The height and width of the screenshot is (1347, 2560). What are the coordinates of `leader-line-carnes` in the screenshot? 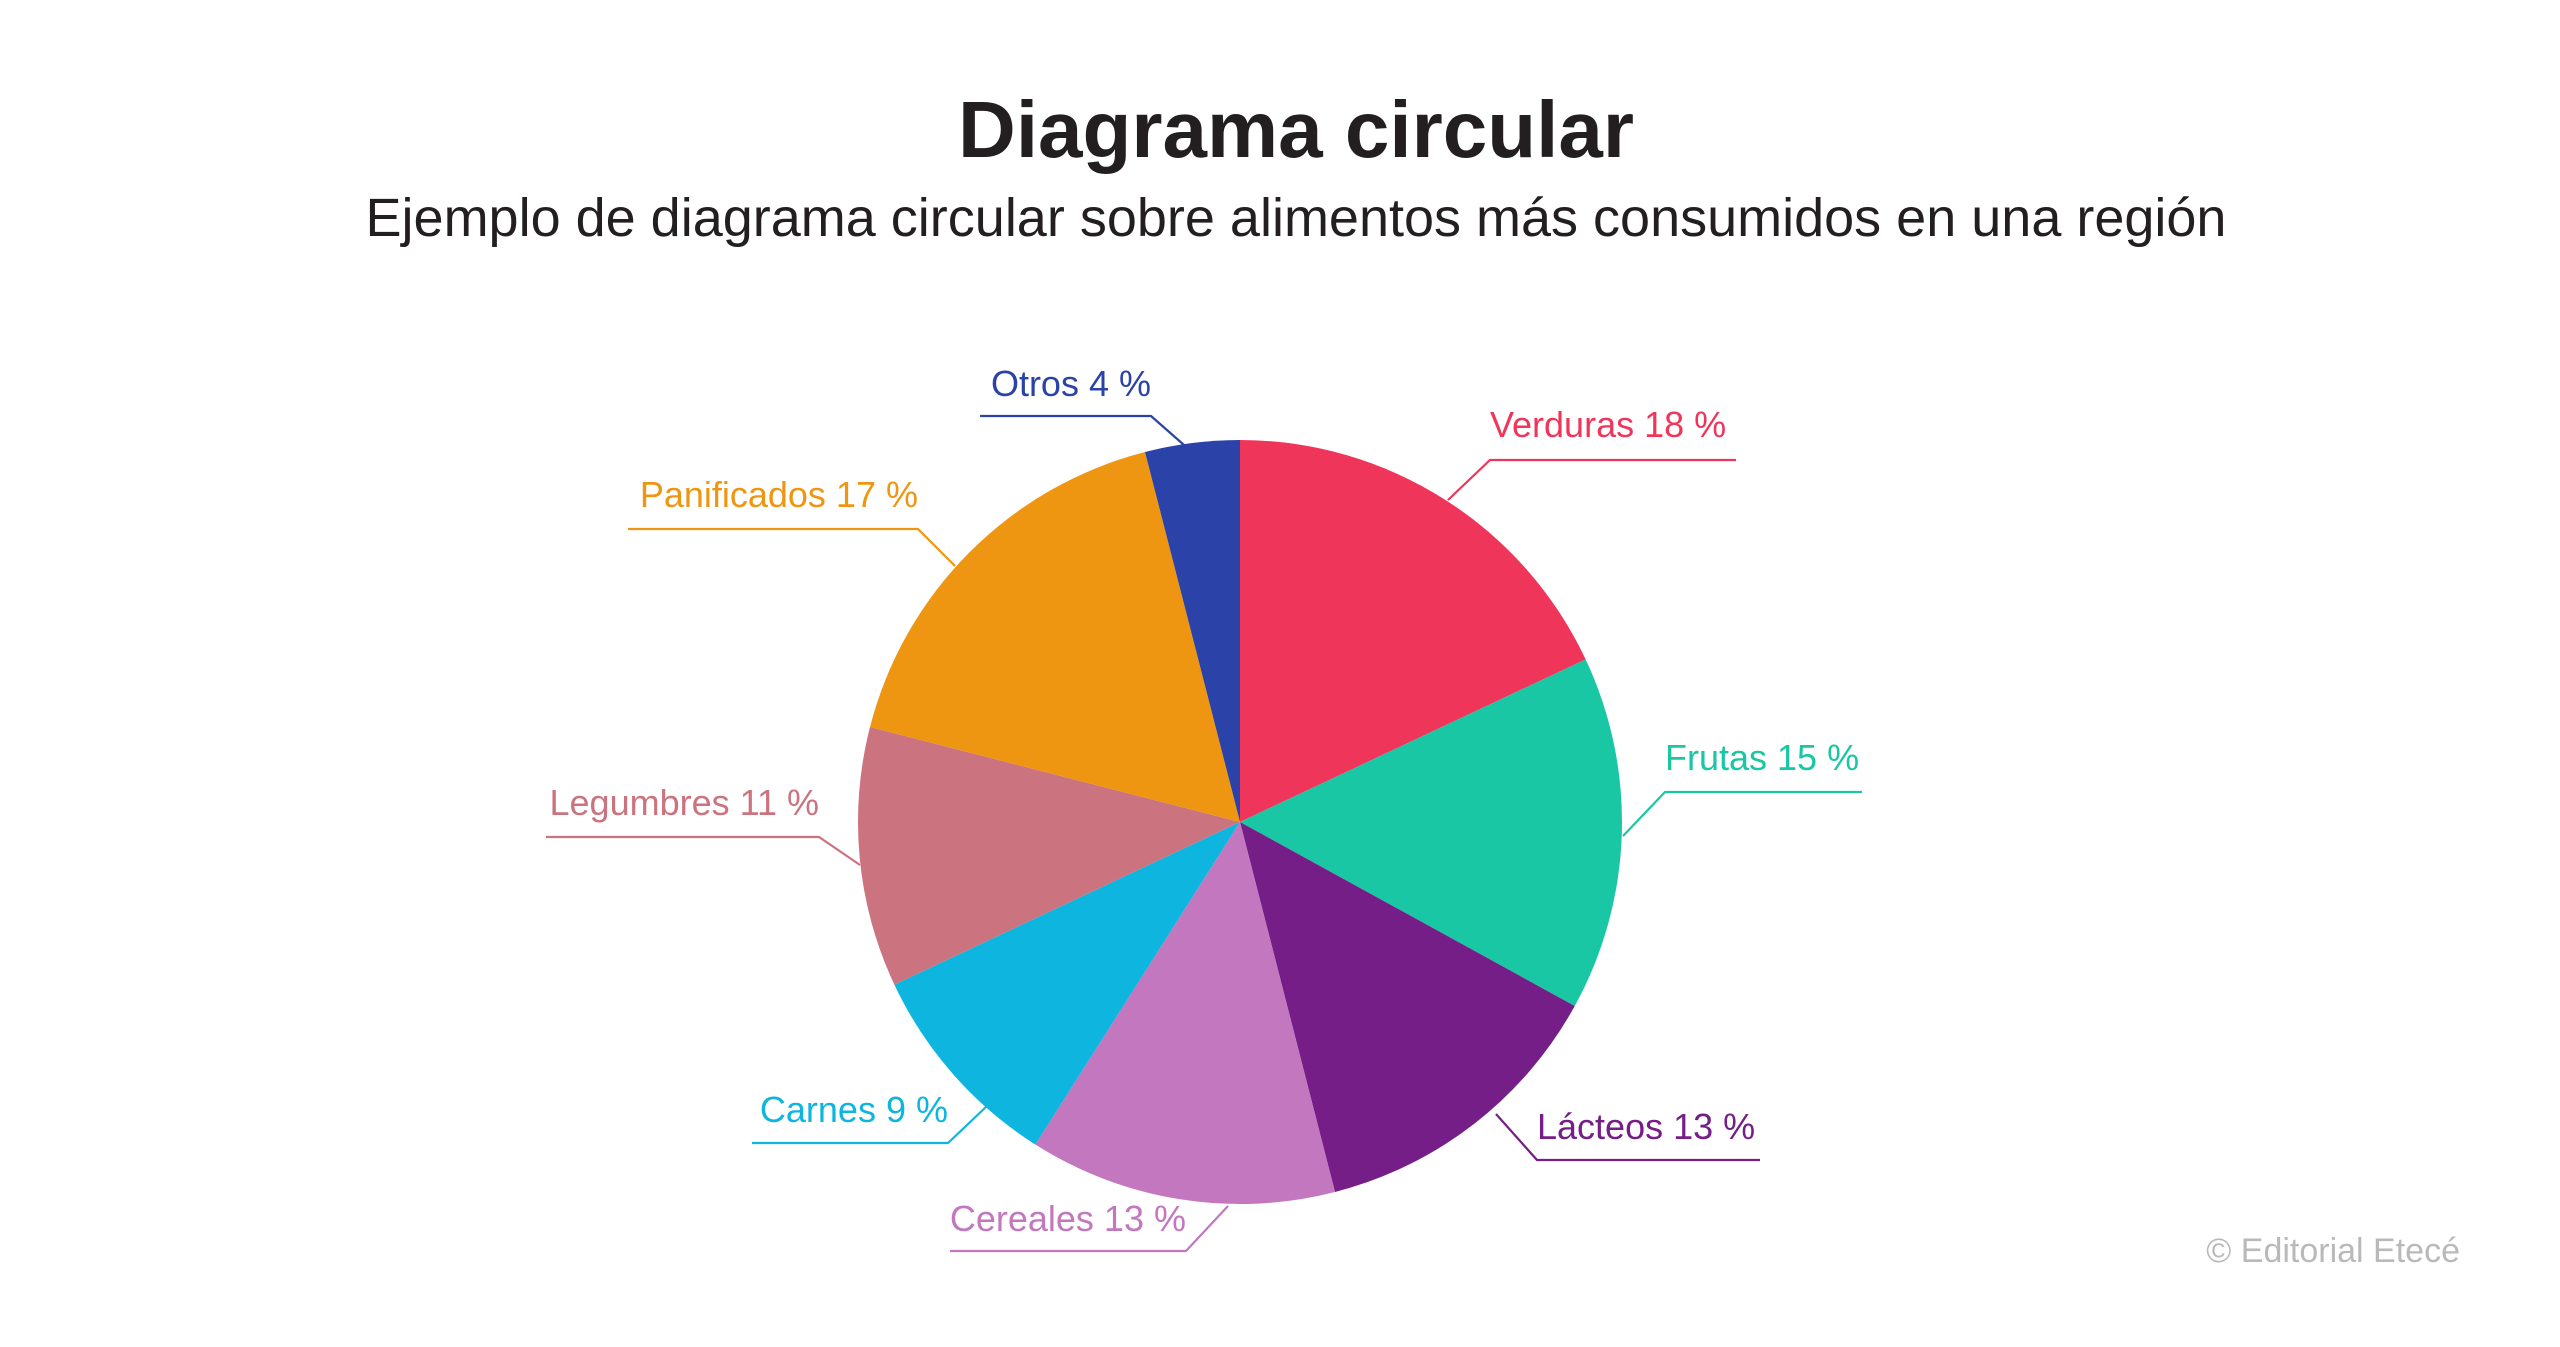 It's located at (870, 1125).